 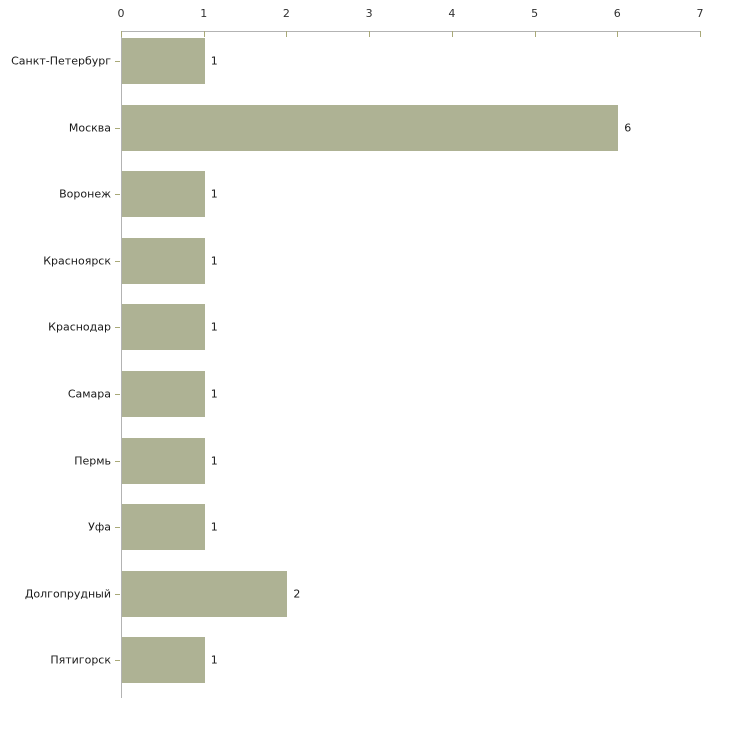 I want to click on y-axis-category-label: Краснодар, so click(x=79, y=327).